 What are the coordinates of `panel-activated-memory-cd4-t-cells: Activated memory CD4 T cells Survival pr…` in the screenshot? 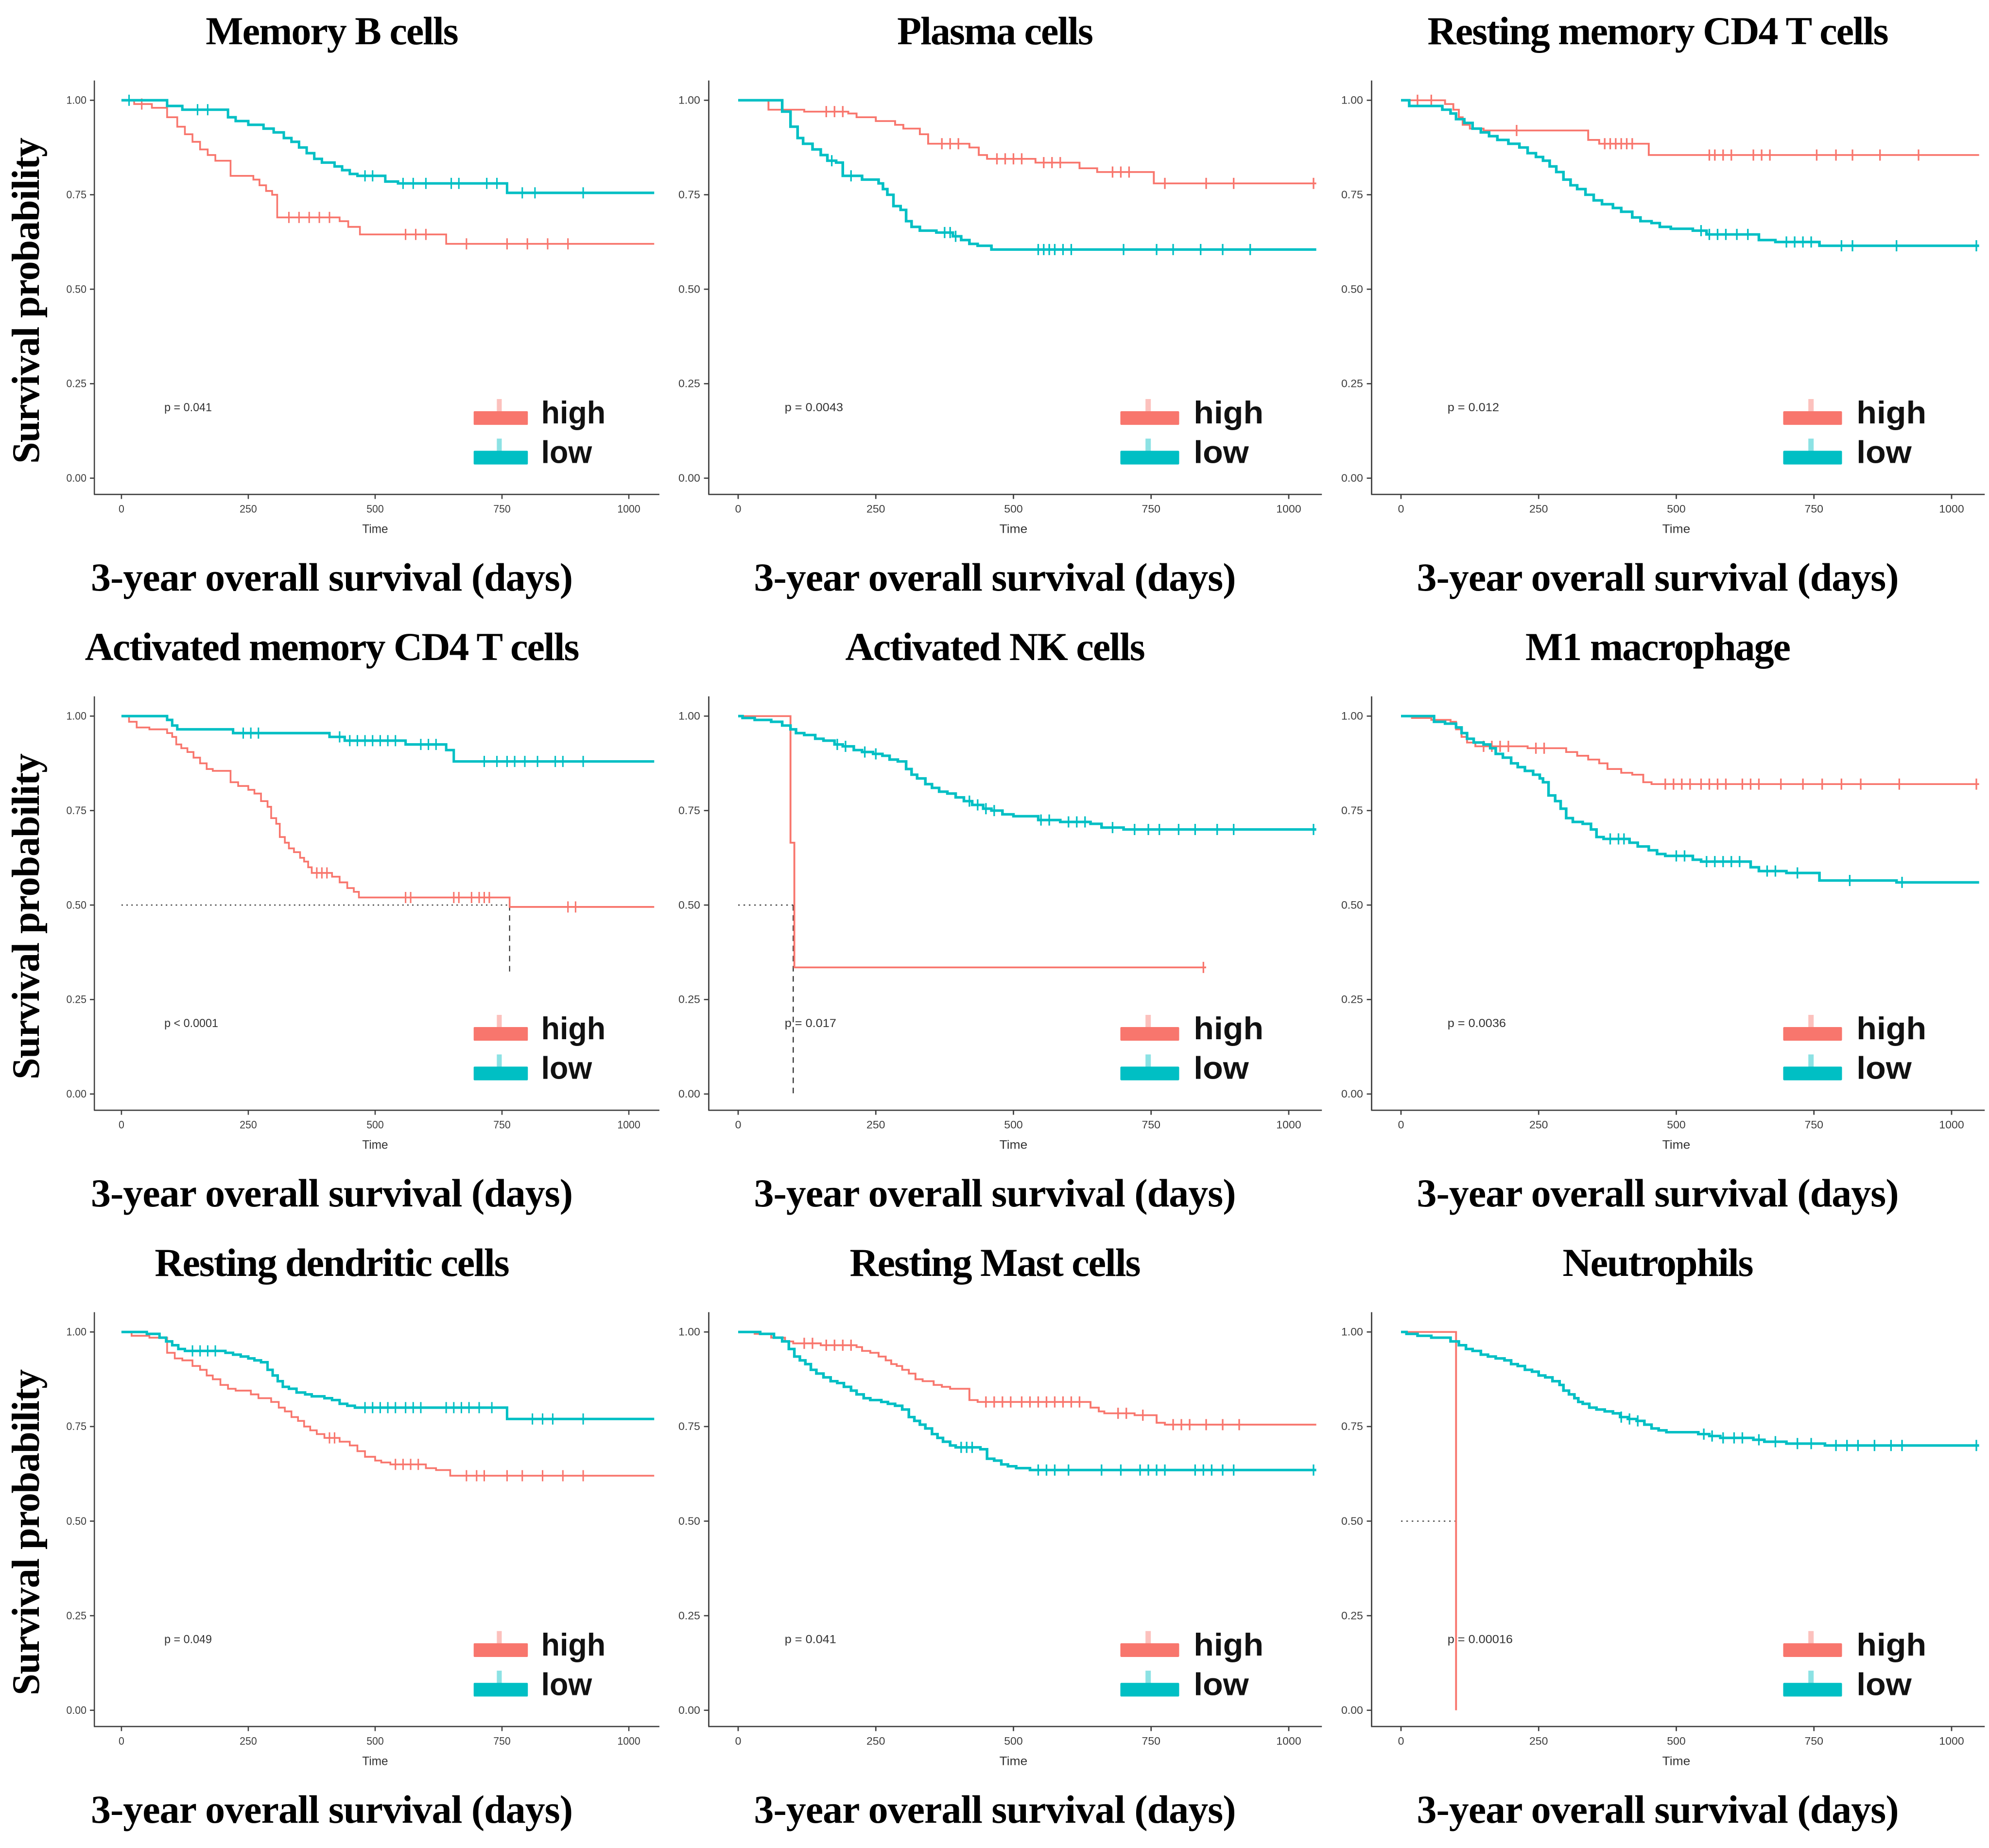 It's located at (331, 924).